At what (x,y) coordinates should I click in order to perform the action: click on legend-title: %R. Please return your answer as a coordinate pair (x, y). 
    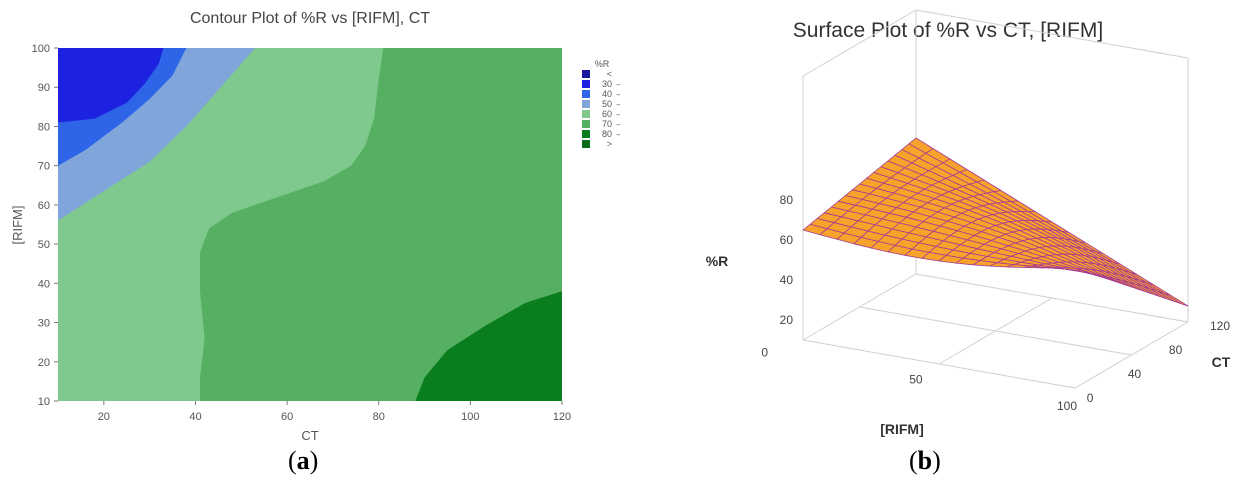
    Looking at the image, I should click on (602, 64).